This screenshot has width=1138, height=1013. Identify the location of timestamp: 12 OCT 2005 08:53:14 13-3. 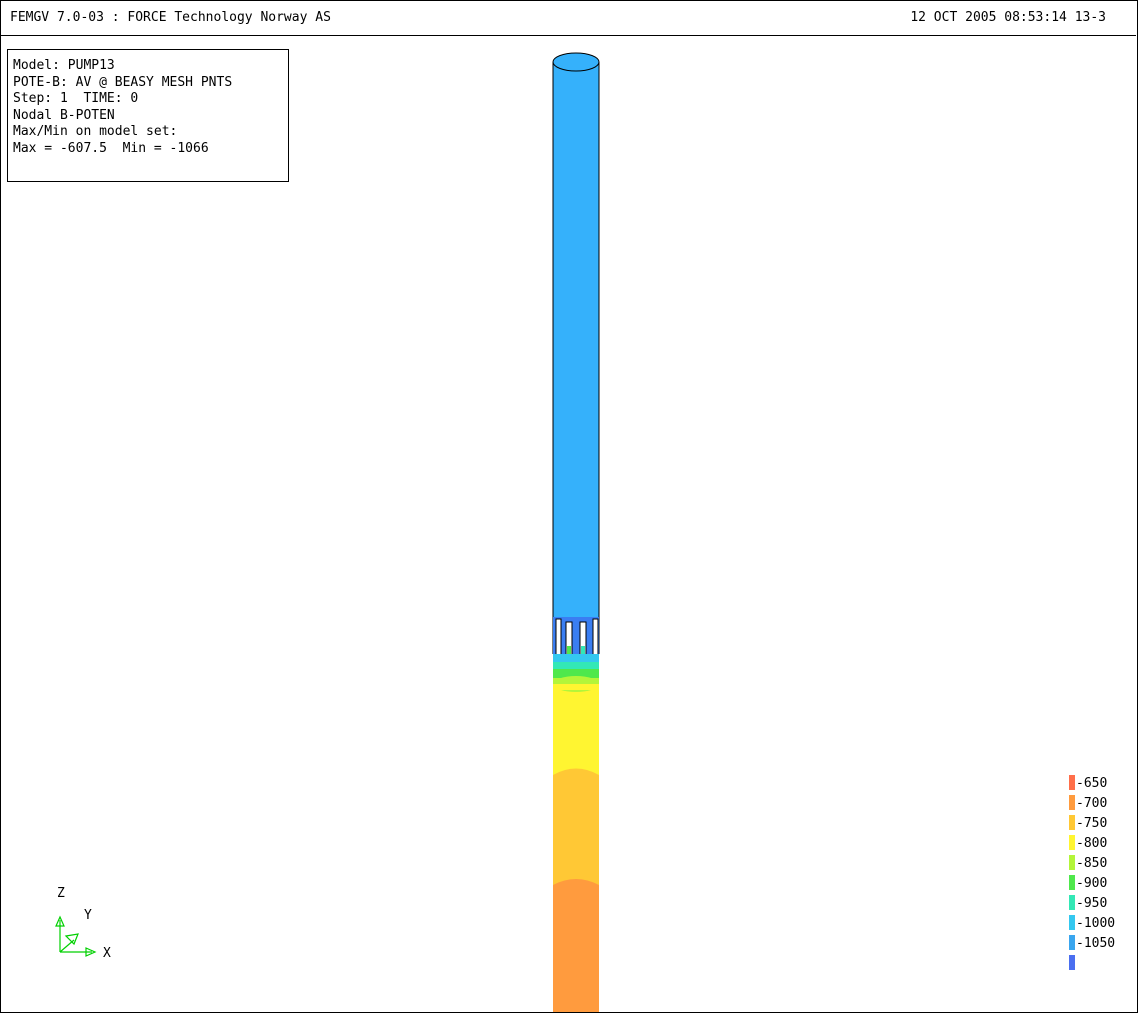
(1008, 17).